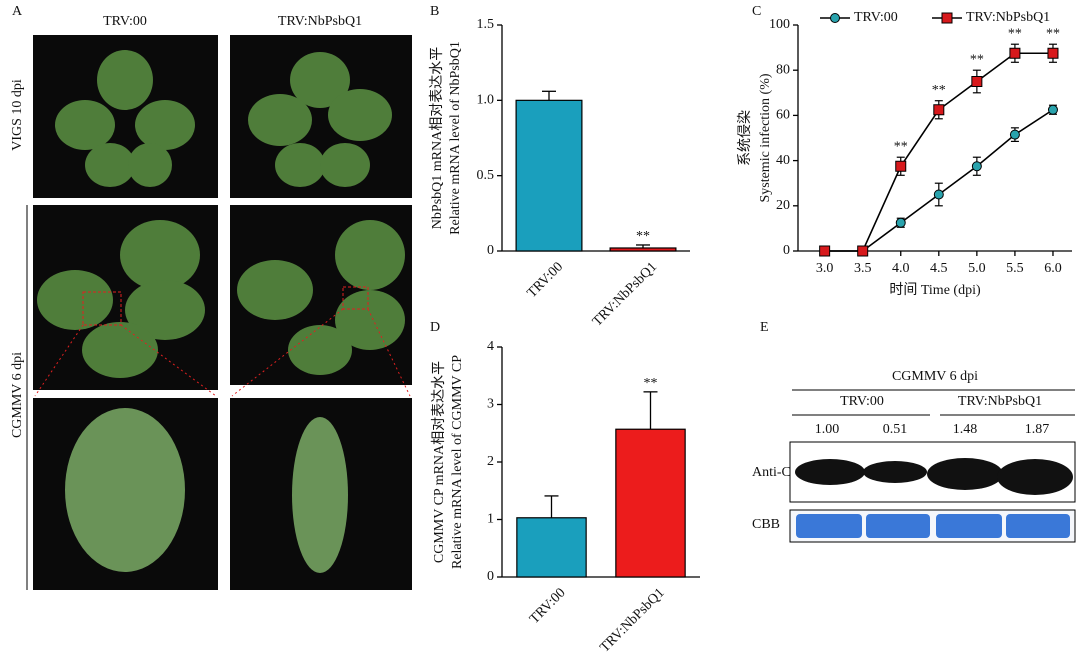 The height and width of the screenshot is (664, 1080). What do you see at coordinates (901, 268) in the screenshot?
I see `x-tick-label: 4.0` at bounding box center [901, 268].